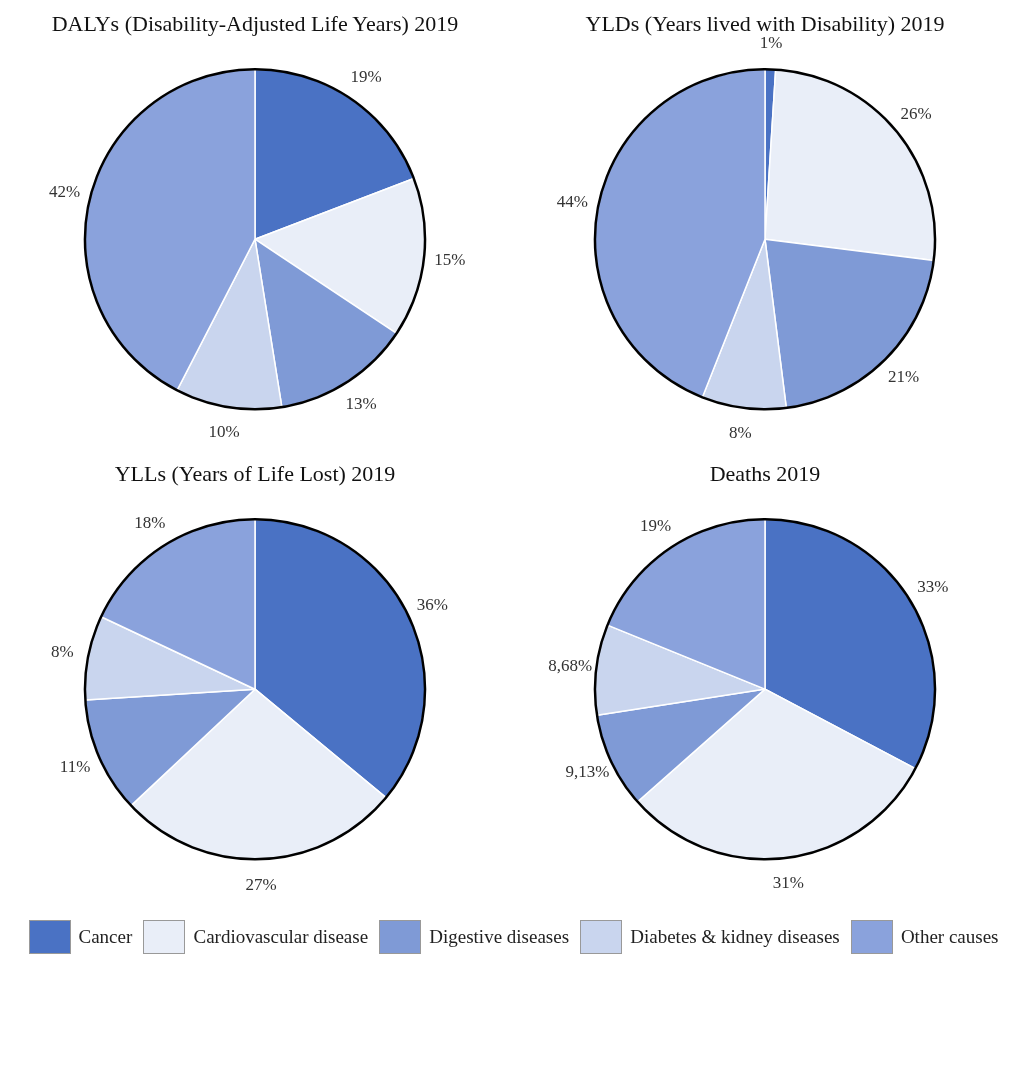 This screenshot has height=1084, width=1027. Describe the element at coordinates (933, 587) in the screenshot. I see `data-label: 33%` at that location.